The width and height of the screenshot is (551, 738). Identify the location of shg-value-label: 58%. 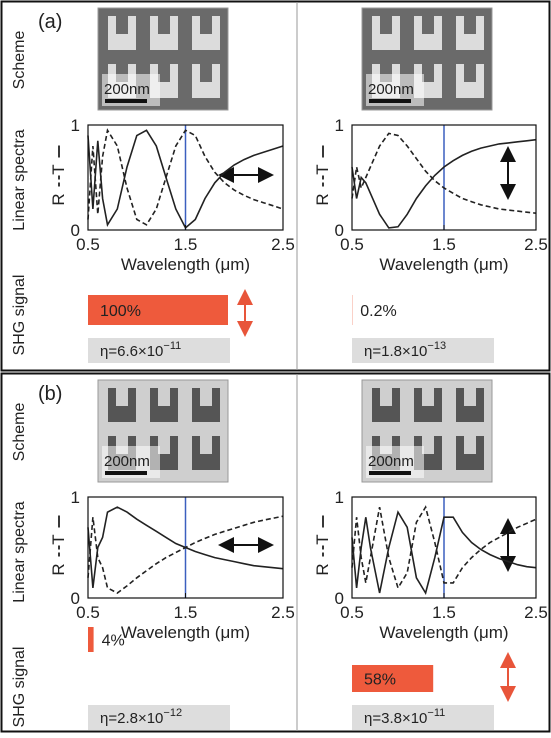
(380, 680).